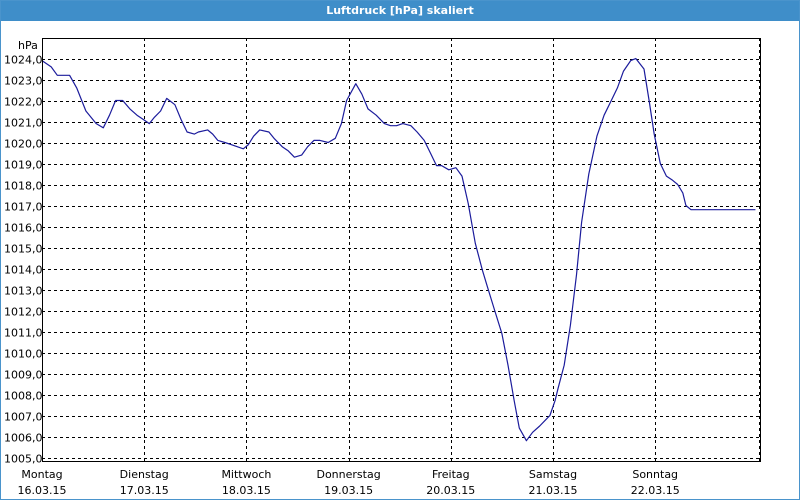  Describe the element at coordinates (23, 144) in the screenshot. I see `y-tick-label: 1020,0` at that location.